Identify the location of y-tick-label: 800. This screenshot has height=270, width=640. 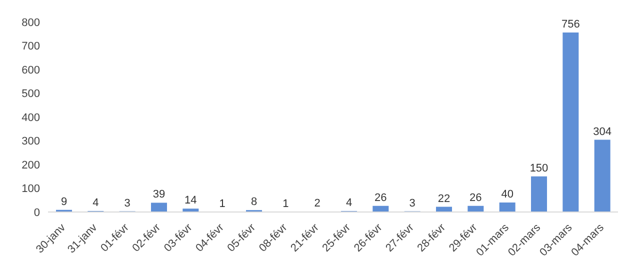
(31, 22).